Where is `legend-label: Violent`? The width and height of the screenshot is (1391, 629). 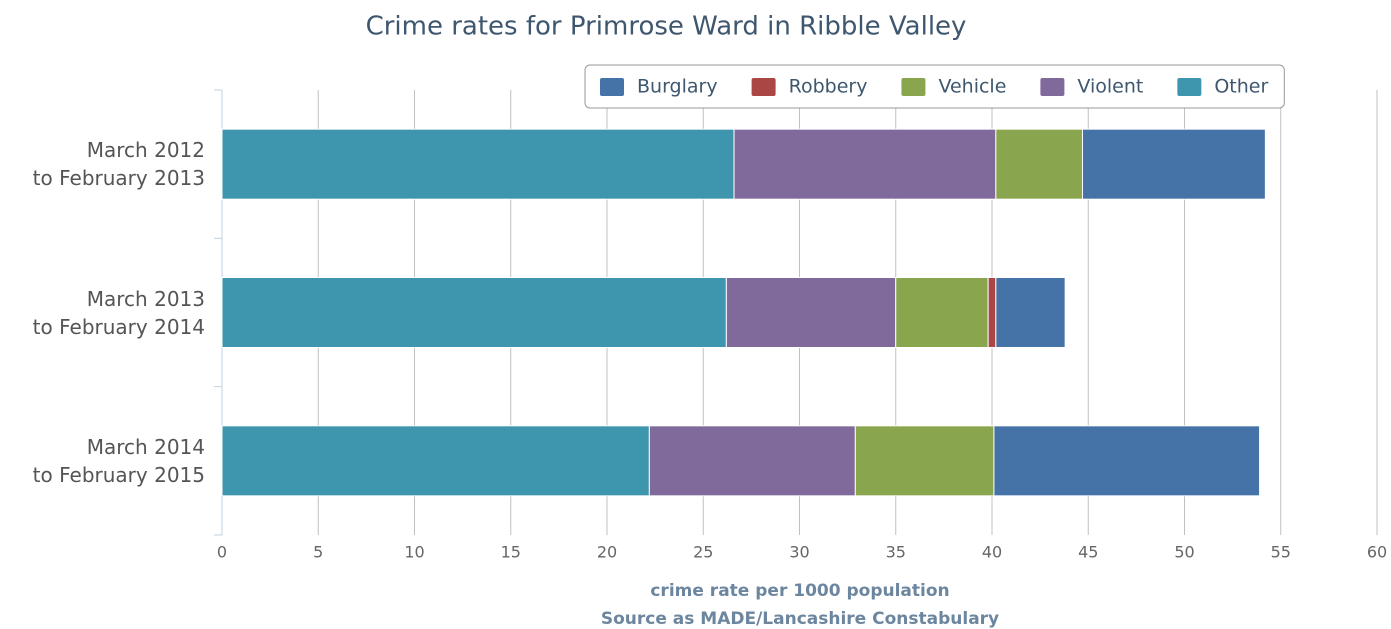 legend-label: Violent is located at coordinates (1110, 87).